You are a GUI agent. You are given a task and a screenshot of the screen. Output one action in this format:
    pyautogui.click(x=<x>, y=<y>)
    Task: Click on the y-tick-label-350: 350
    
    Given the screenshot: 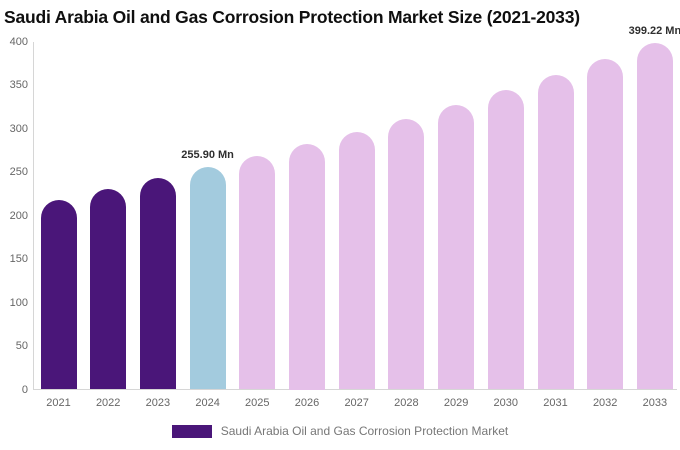 What is the action you would take?
    pyautogui.click(x=18, y=85)
    